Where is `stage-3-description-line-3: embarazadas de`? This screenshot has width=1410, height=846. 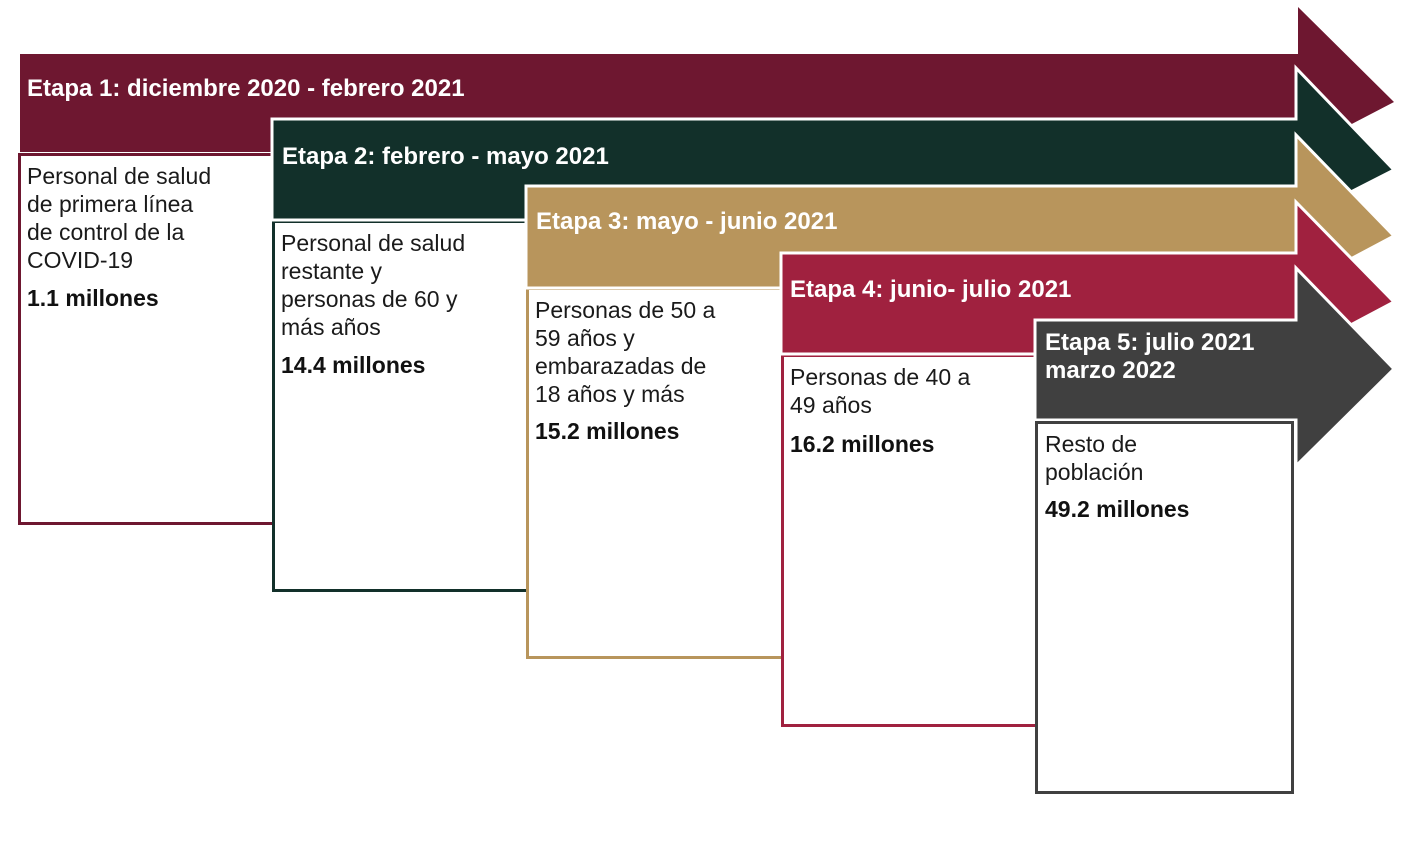
stage-3-description-line-3: embarazadas de is located at coordinates (621, 366).